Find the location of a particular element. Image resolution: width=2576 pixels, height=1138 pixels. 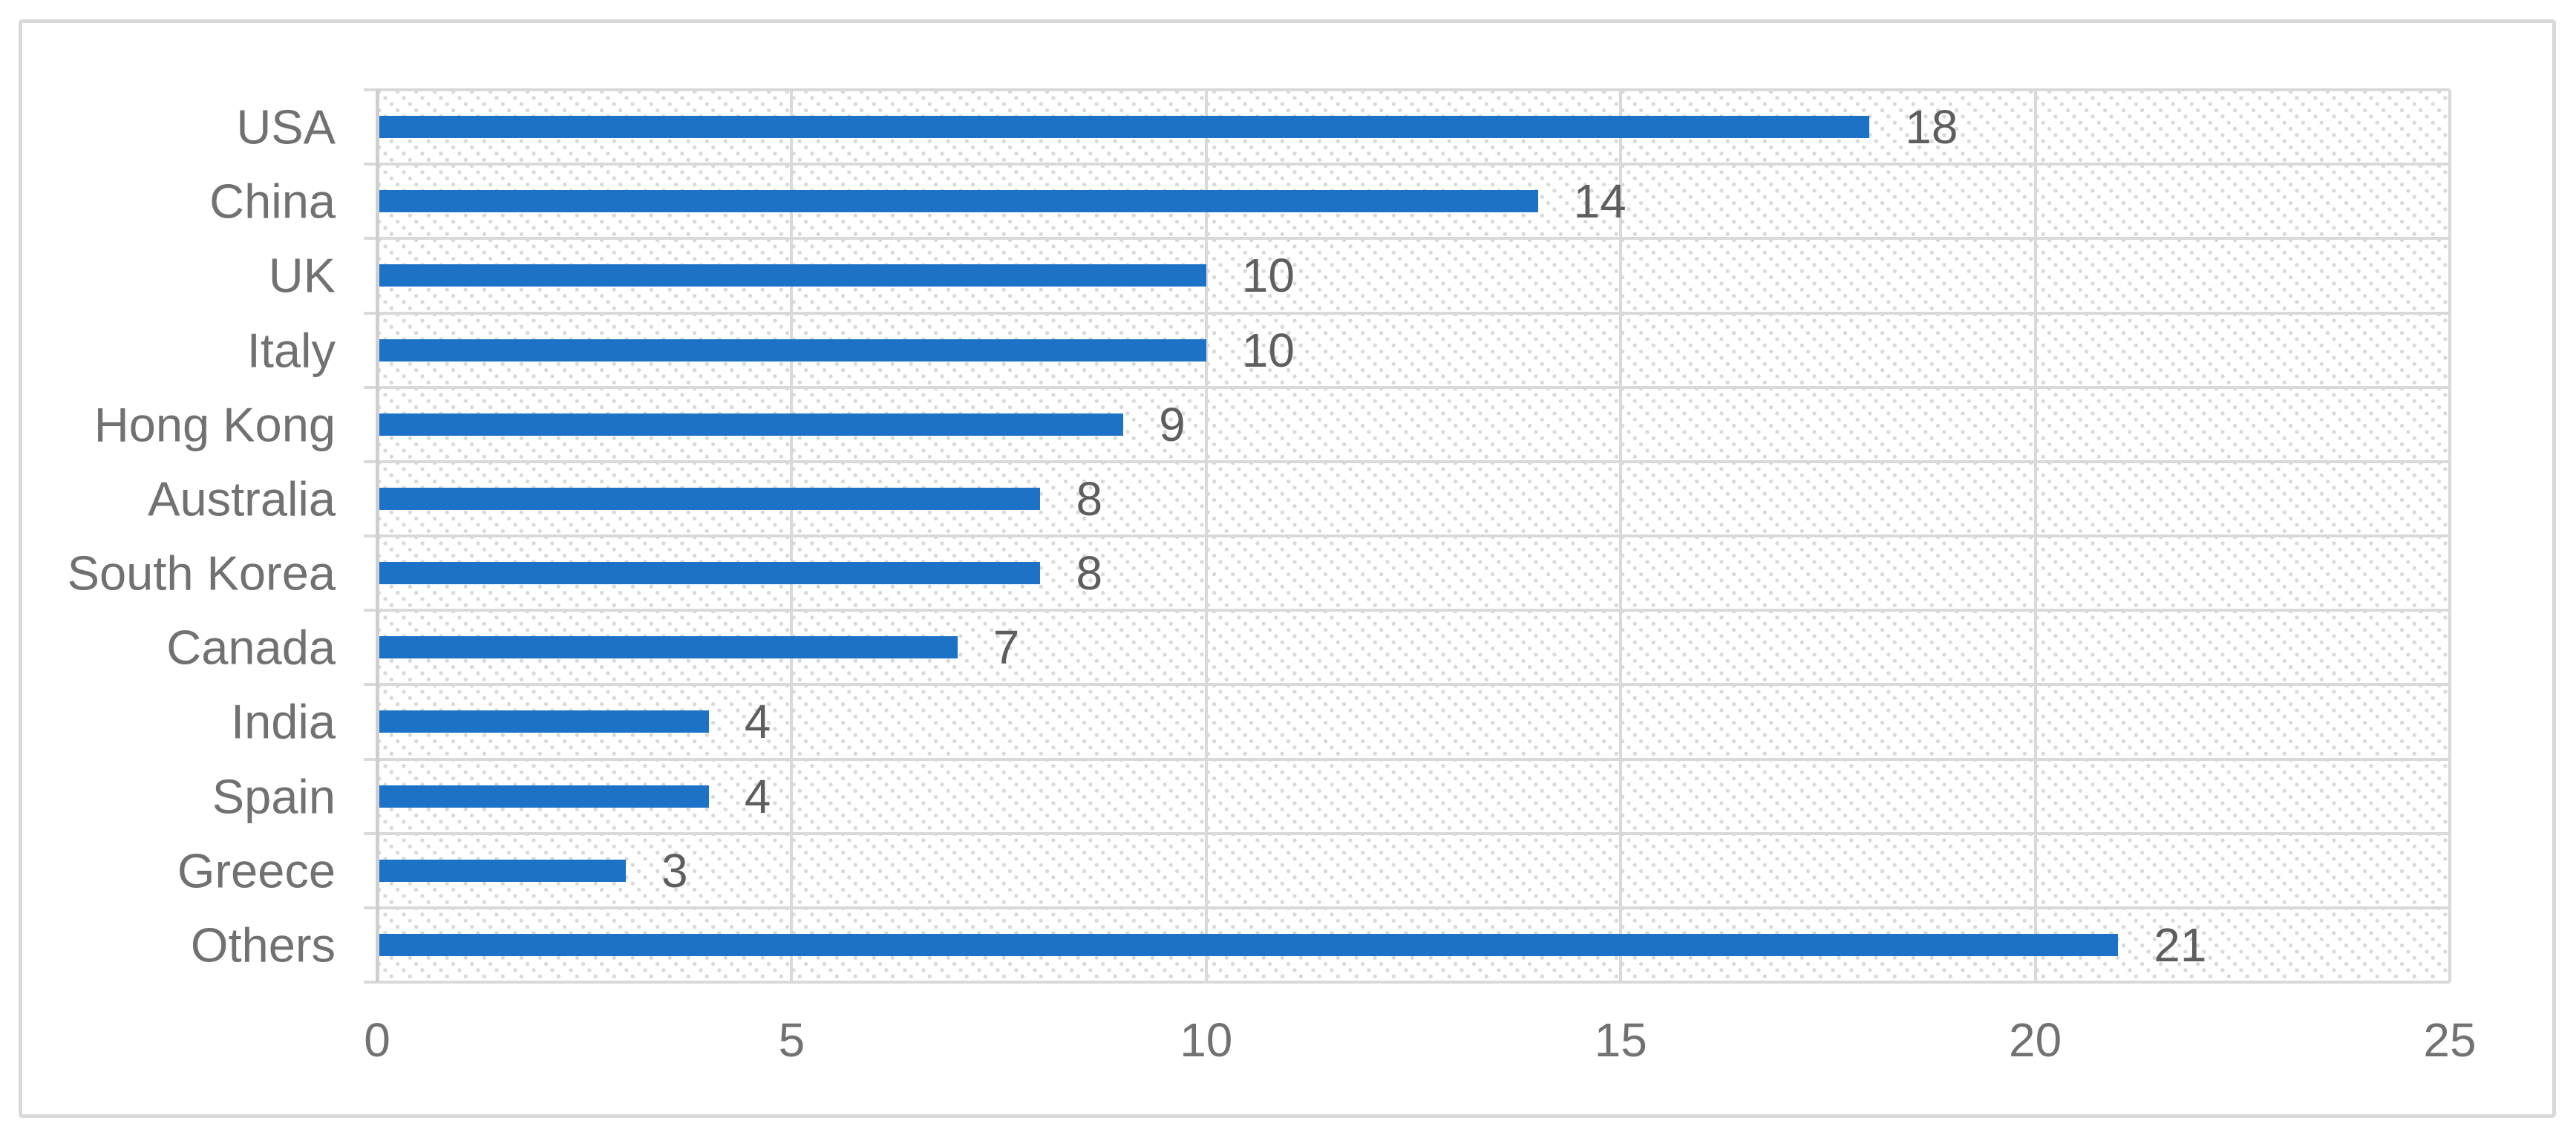

category-label-china: China is located at coordinates (273, 201).